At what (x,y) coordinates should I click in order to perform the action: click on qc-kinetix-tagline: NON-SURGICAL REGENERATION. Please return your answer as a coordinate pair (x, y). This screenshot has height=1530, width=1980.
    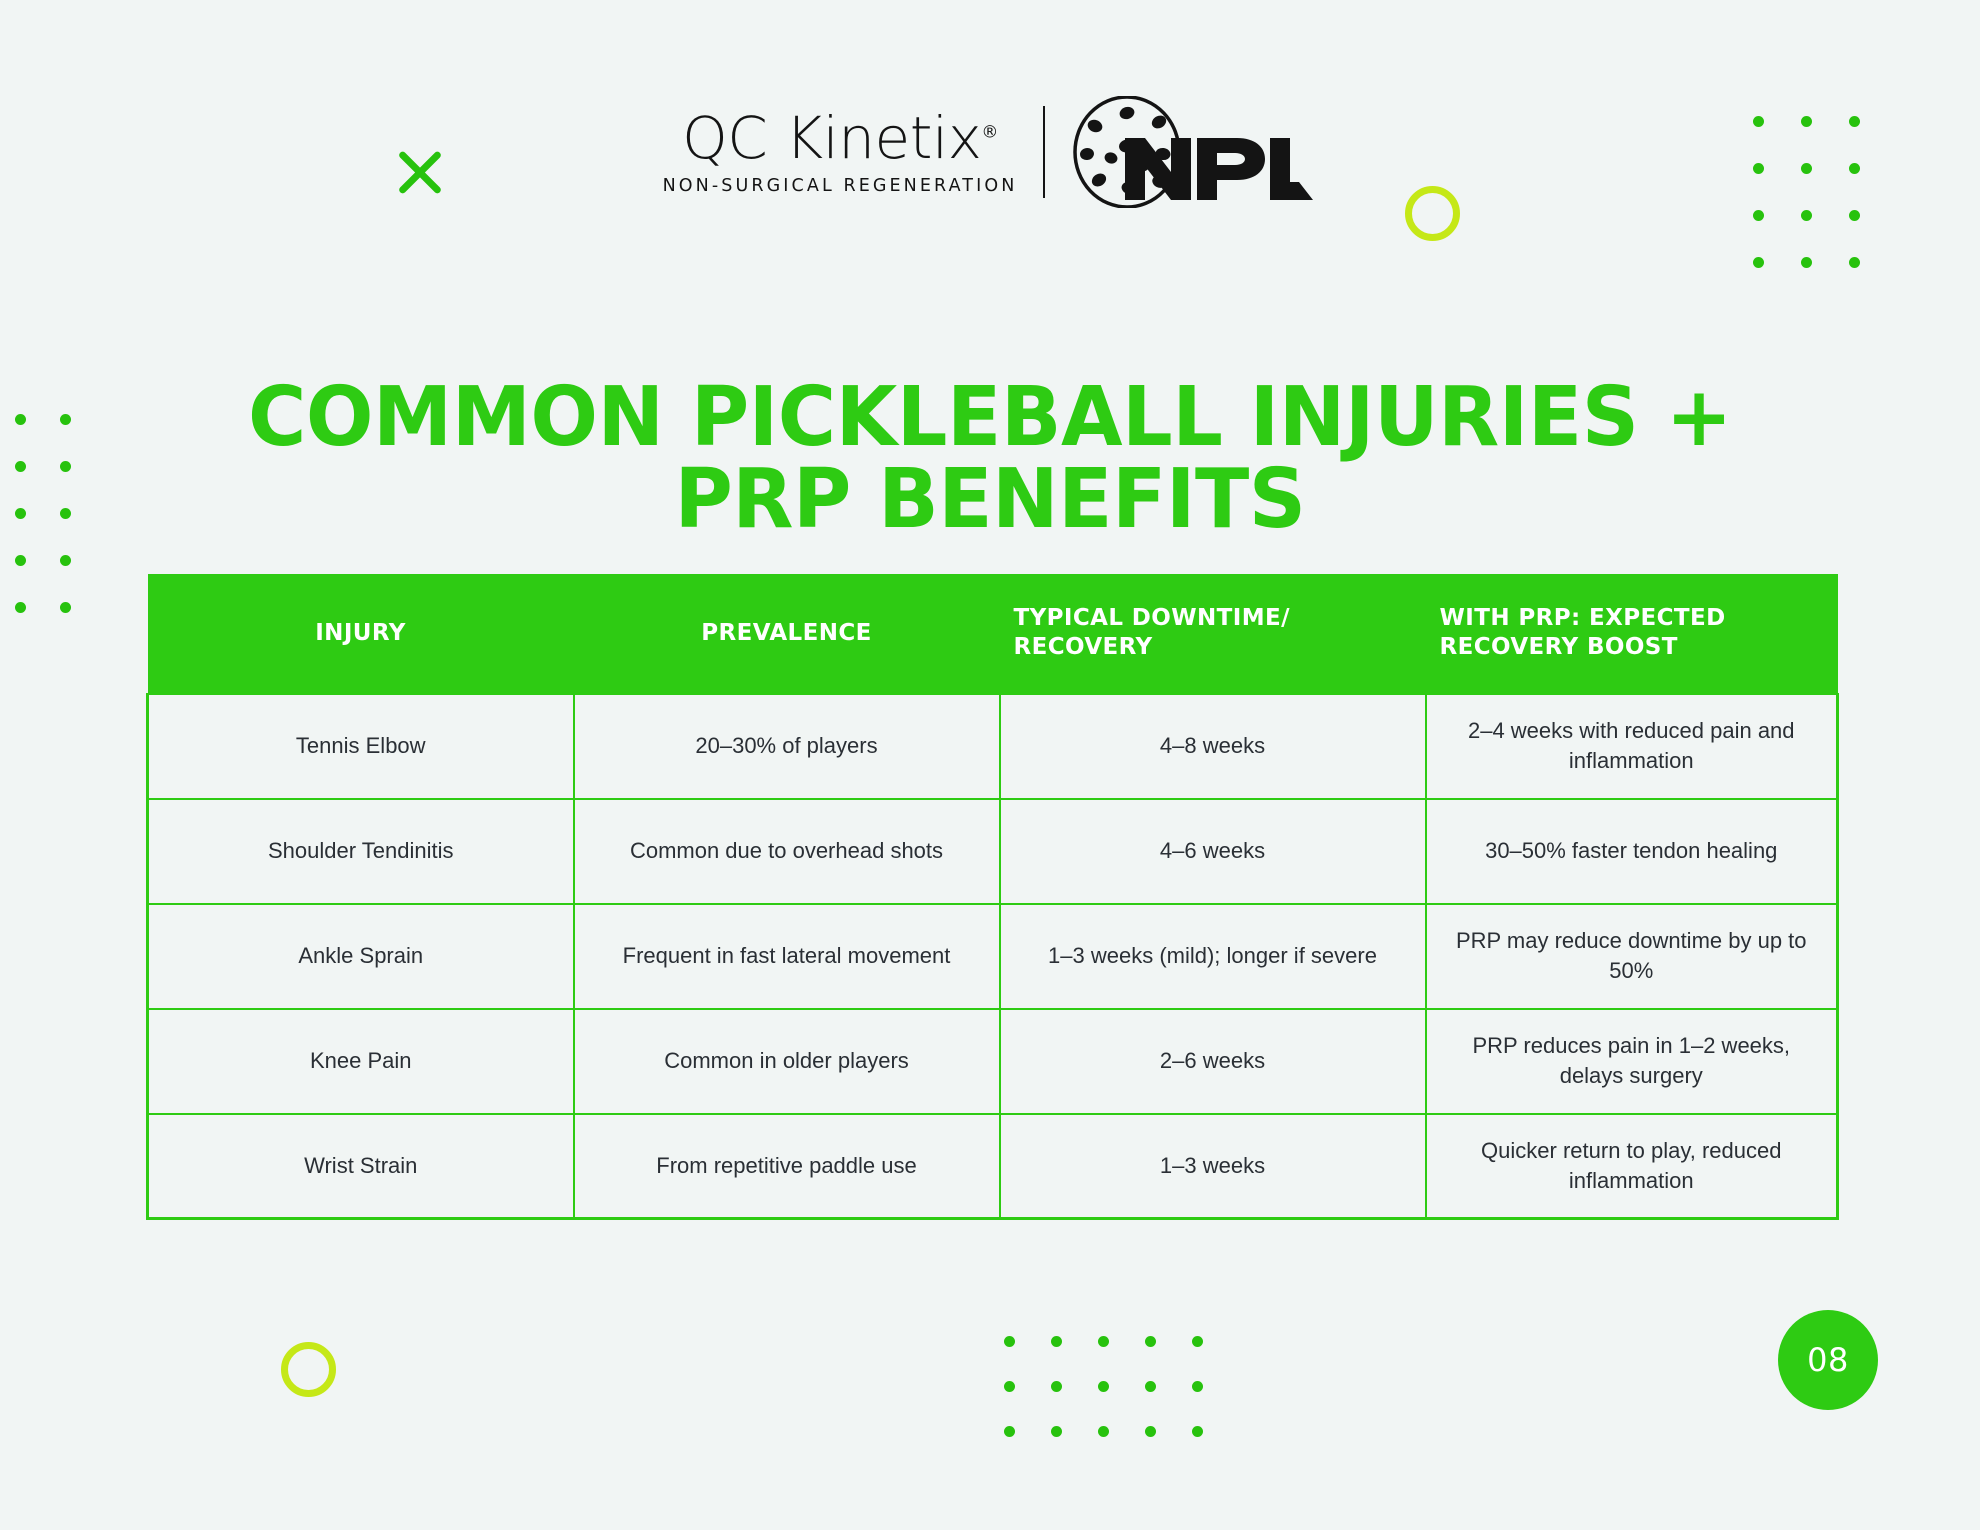
    Looking at the image, I should click on (840, 185).